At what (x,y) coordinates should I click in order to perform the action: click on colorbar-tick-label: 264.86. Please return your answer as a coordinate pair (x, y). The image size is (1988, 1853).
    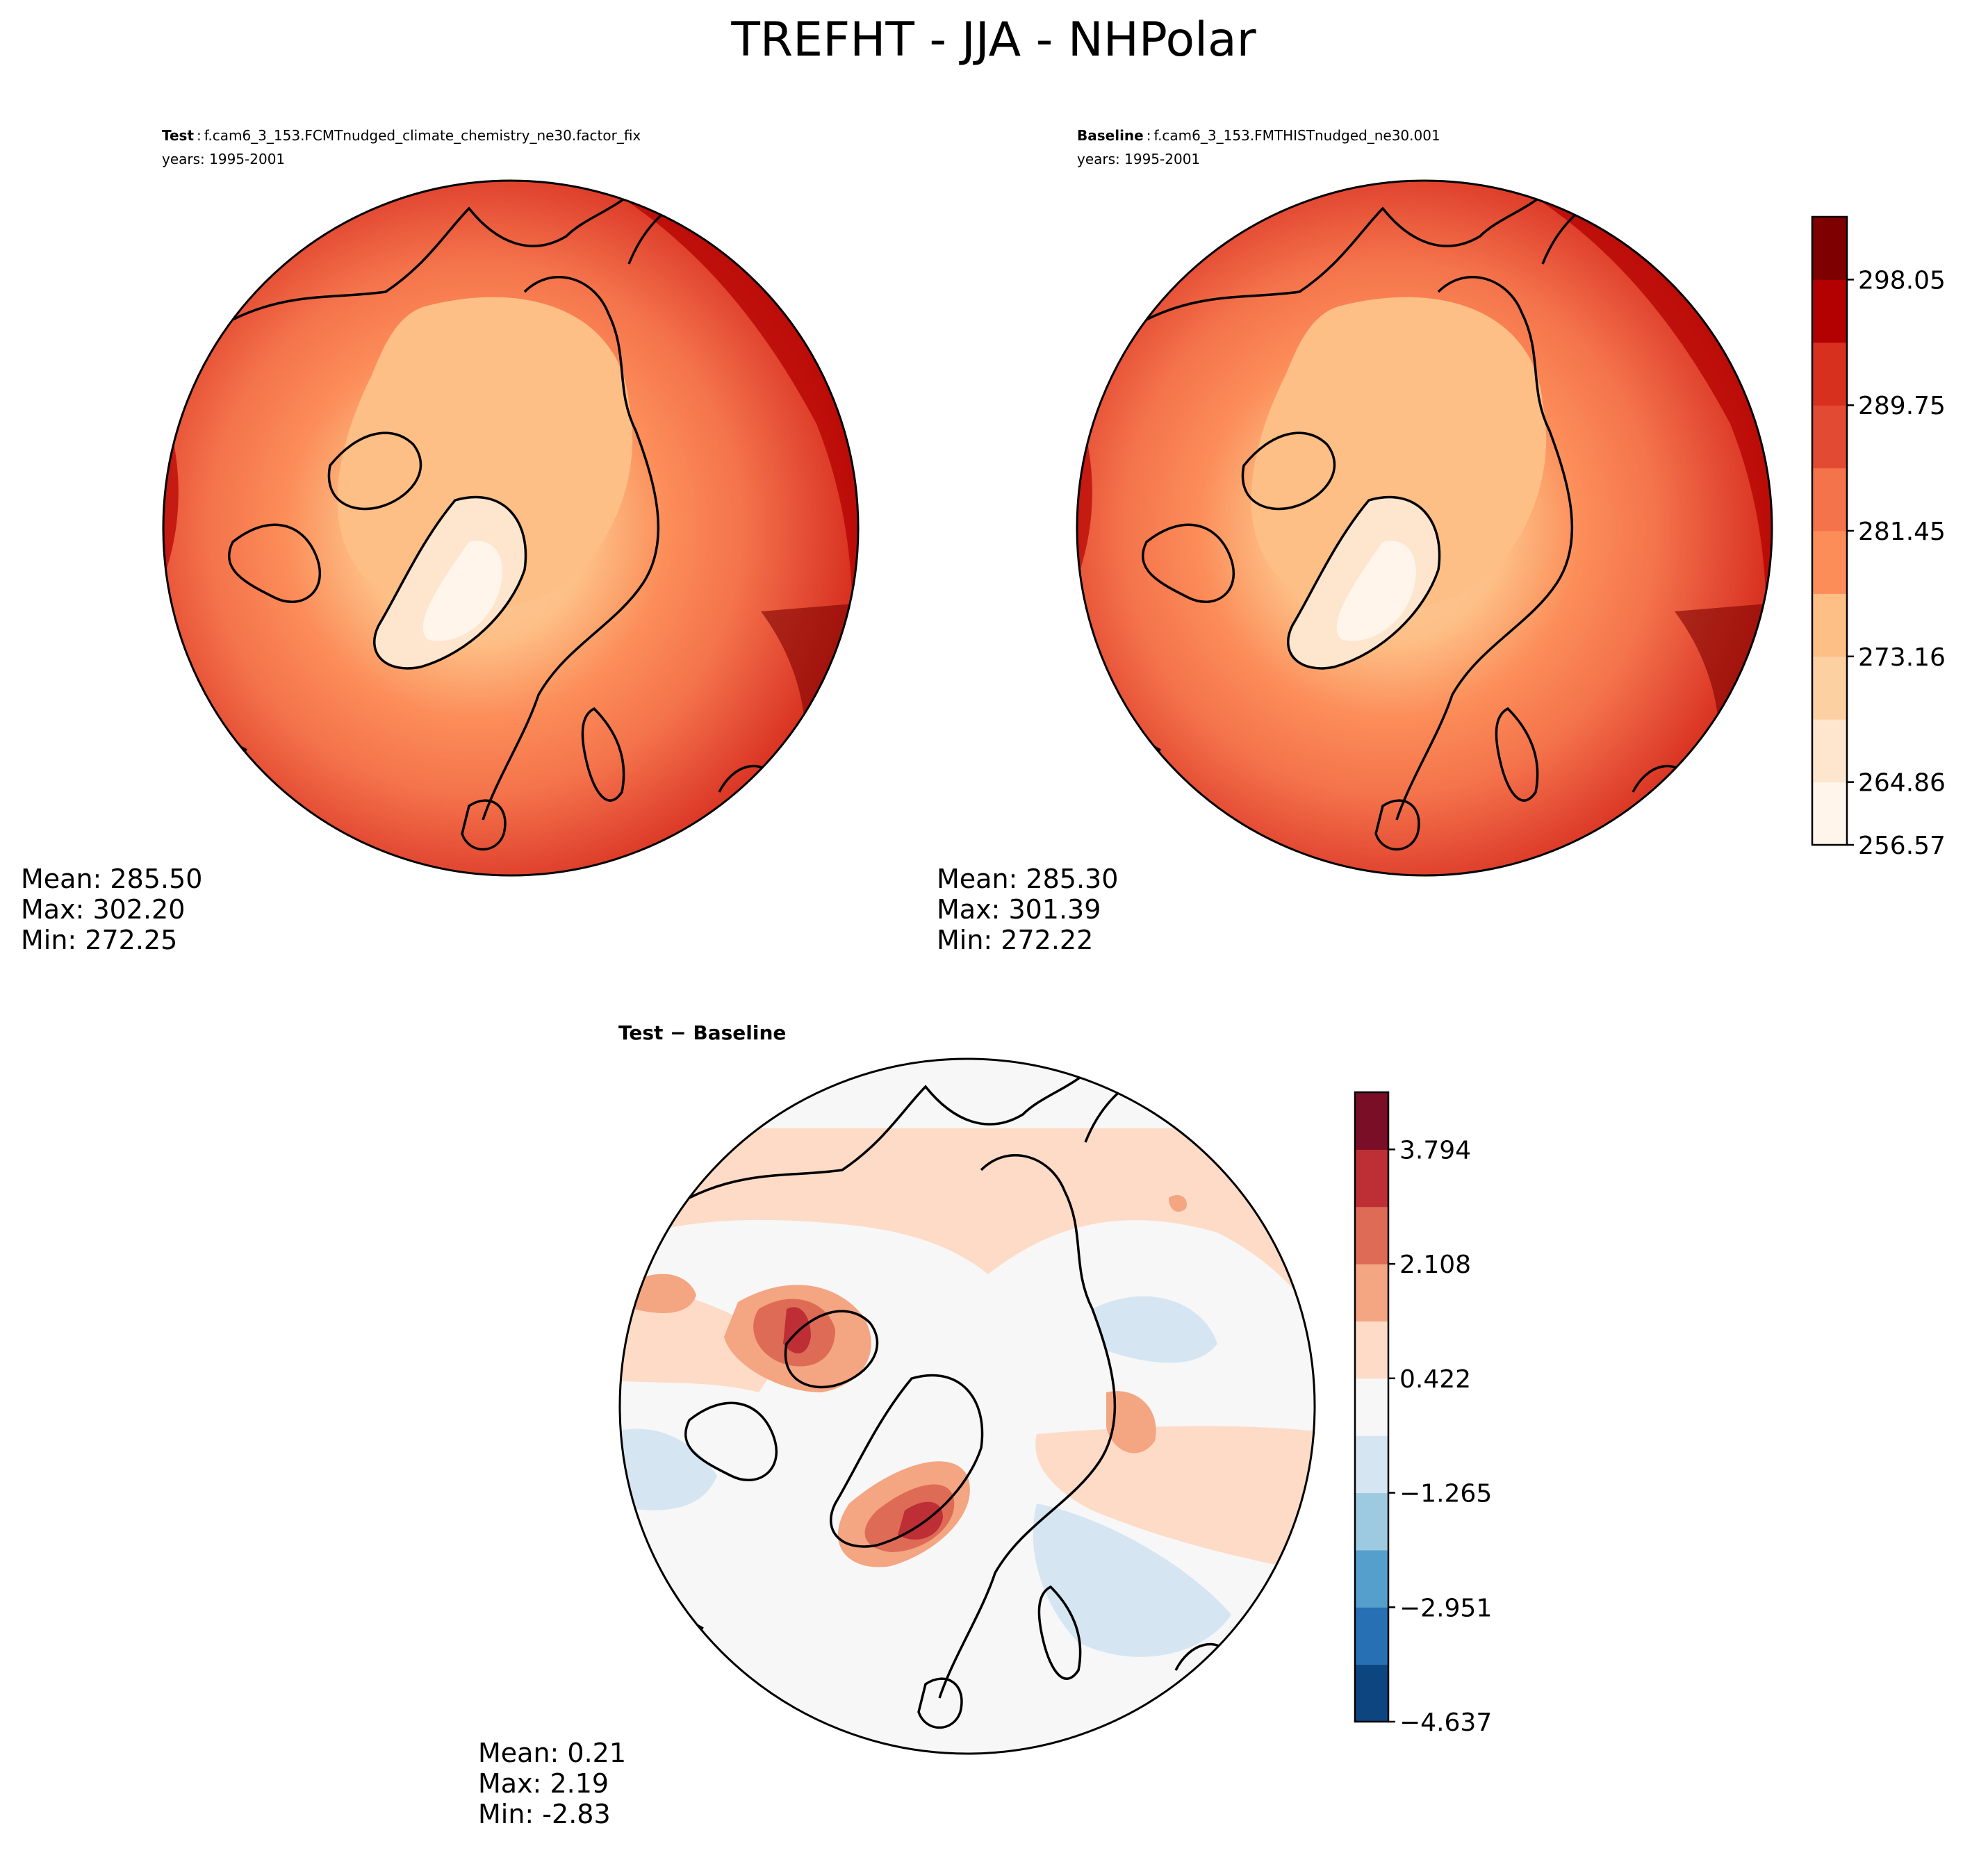
    Looking at the image, I should click on (1902, 783).